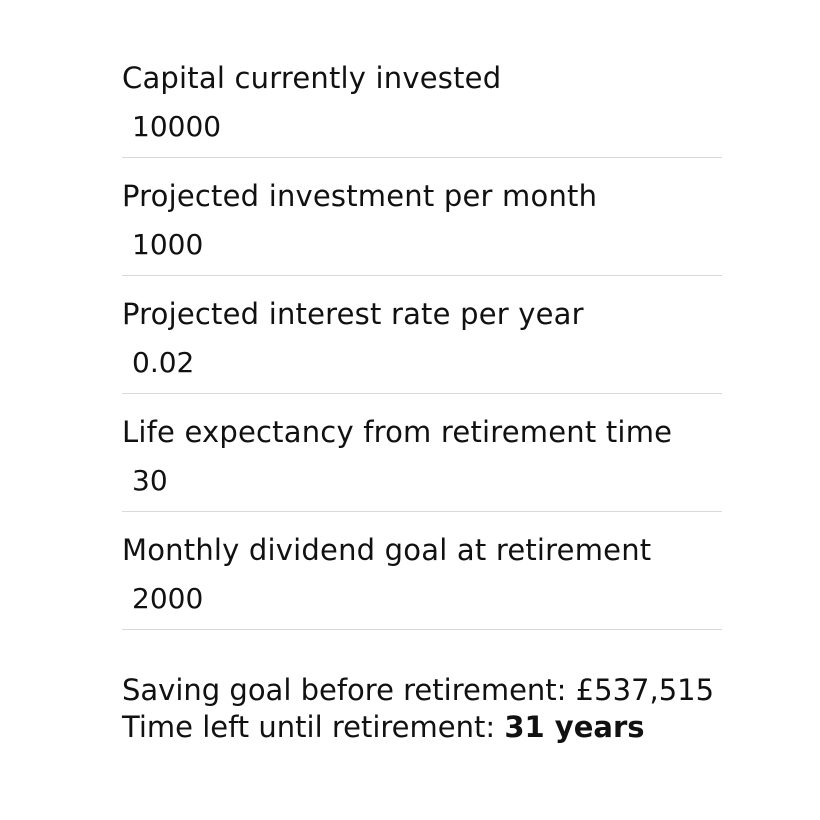 The height and width of the screenshot is (820, 820). I want to click on time-left-value: 31 years, so click(574, 727).